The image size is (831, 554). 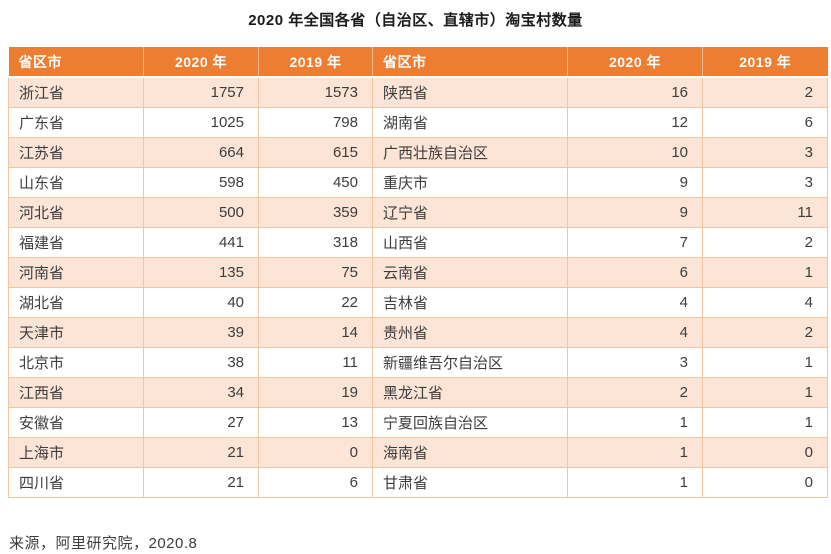 What do you see at coordinates (315, 272) in the screenshot?
I see `value-cell: 75` at bounding box center [315, 272].